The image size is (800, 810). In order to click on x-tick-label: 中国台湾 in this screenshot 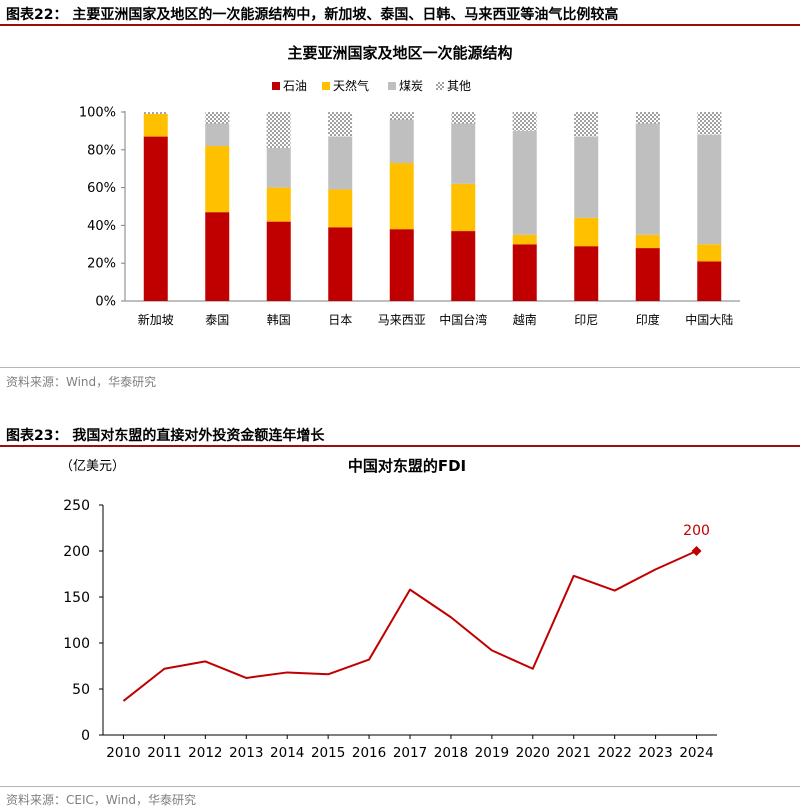, I will do `click(463, 319)`.